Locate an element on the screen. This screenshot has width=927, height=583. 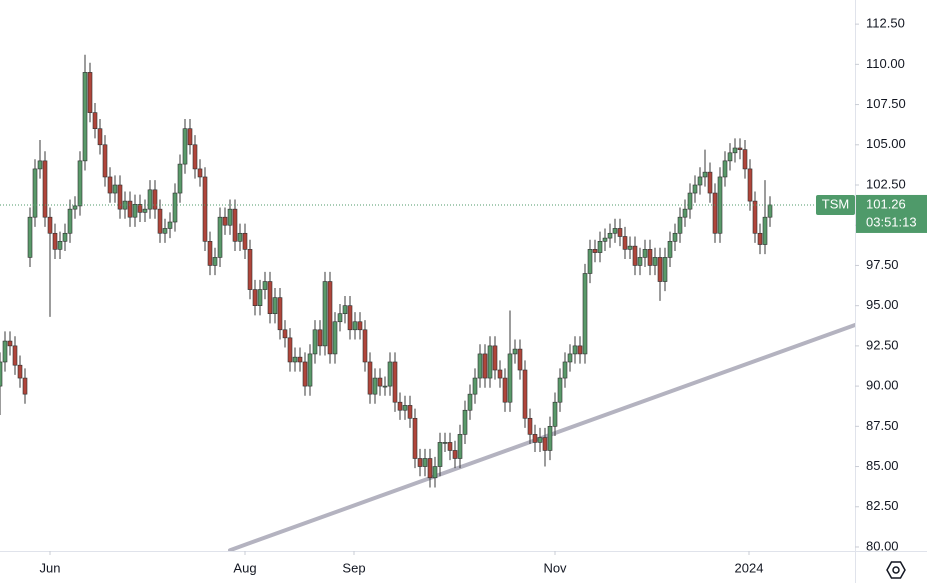
y-tick-label: 110.00 is located at coordinates (885, 63).